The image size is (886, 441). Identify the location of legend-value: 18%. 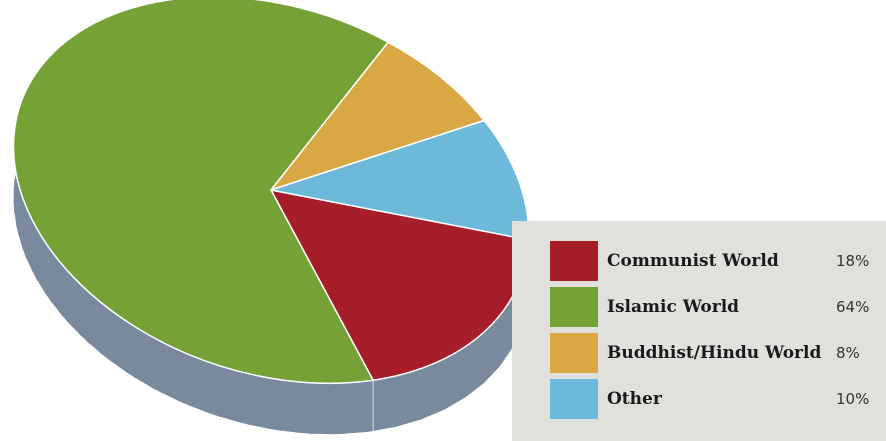
(853, 261).